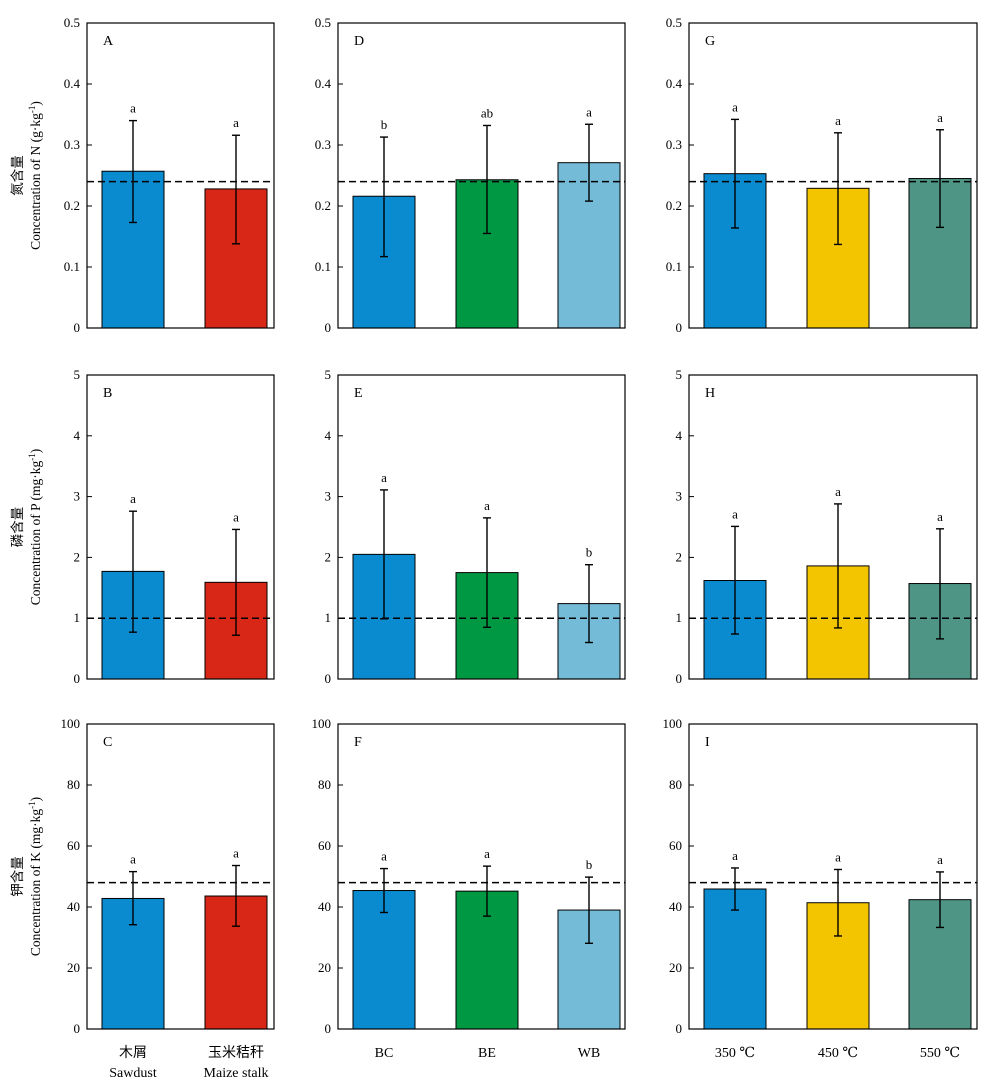 The image size is (1000, 1089). I want to click on panel-A: a a 0 0.1 0.2 0.3 0.4 0.5 A, so click(169, 175).